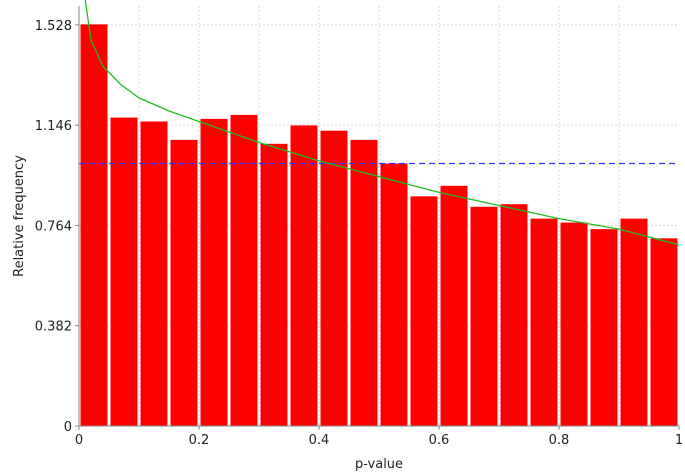  I want to click on x-tick-label-3: 0.6, so click(439, 440).